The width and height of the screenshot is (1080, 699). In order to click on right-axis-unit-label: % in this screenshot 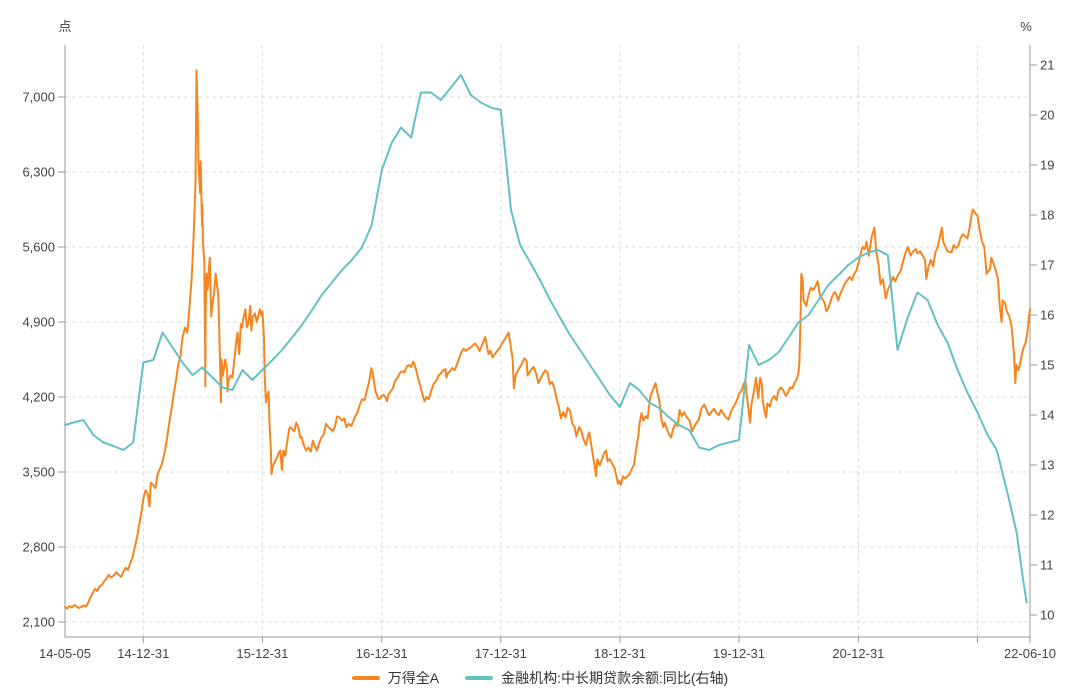, I will do `click(1026, 26)`.